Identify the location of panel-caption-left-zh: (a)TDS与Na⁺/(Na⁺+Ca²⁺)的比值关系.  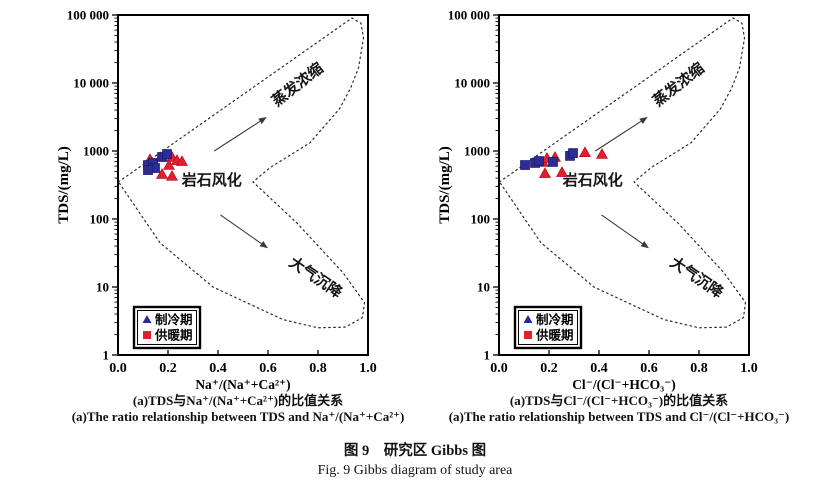
(238, 400).